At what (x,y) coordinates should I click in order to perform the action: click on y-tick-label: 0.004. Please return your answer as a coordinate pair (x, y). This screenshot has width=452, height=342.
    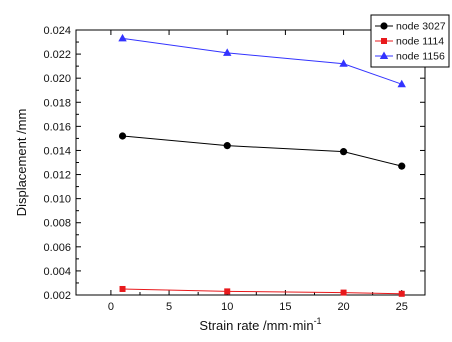
    Looking at the image, I should click on (57, 272).